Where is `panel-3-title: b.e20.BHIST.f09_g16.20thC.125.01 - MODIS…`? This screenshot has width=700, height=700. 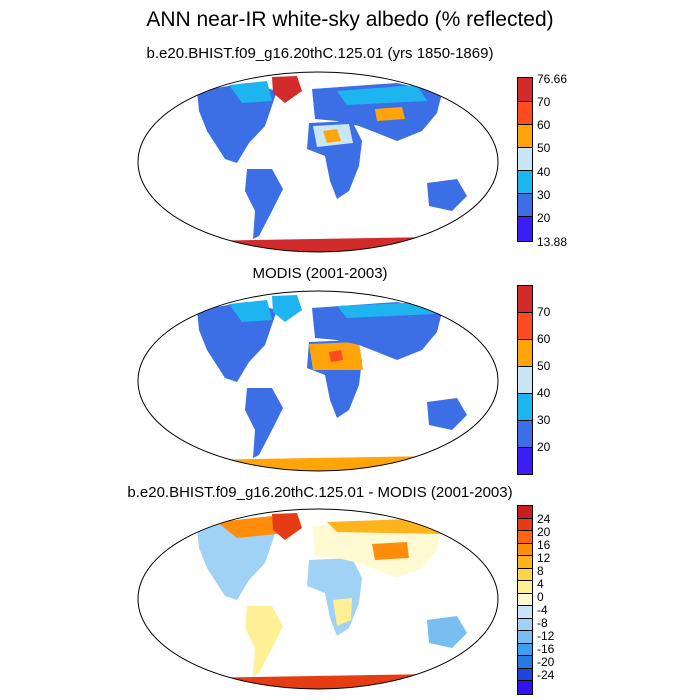 panel-3-title: b.e20.BHIST.f09_g16.20thC.125.01 - MODIS… is located at coordinates (320, 492).